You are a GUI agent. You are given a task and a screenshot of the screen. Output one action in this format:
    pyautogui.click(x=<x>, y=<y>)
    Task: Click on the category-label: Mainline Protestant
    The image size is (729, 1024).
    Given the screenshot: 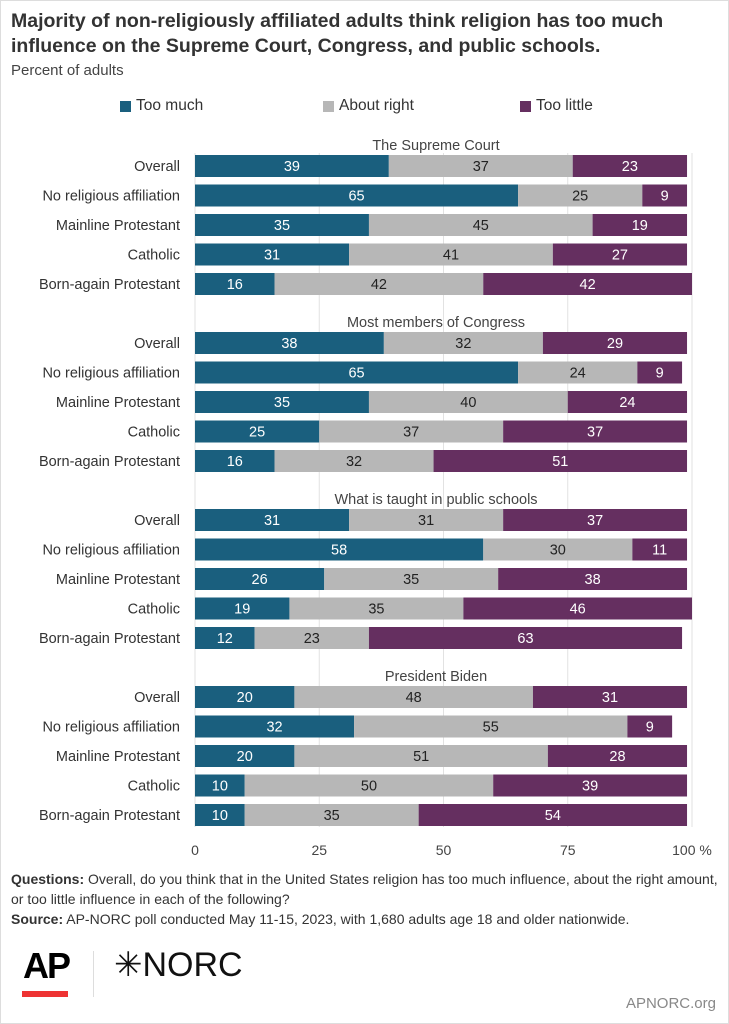 What is the action you would take?
    pyautogui.click(x=118, y=403)
    